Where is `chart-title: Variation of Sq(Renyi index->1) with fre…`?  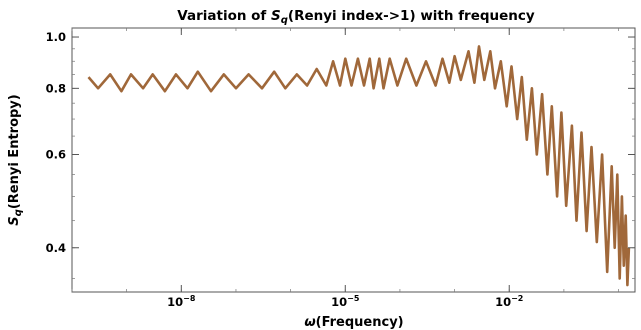 chart-title: Variation of Sq(Renyi index->1) with fre… is located at coordinates (356, 17).